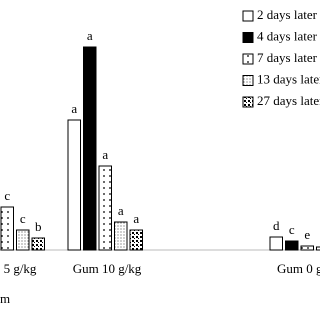  What do you see at coordinates (287, 57) in the screenshot?
I see `legend-label: 7 days later` at bounding box center [287, 57].